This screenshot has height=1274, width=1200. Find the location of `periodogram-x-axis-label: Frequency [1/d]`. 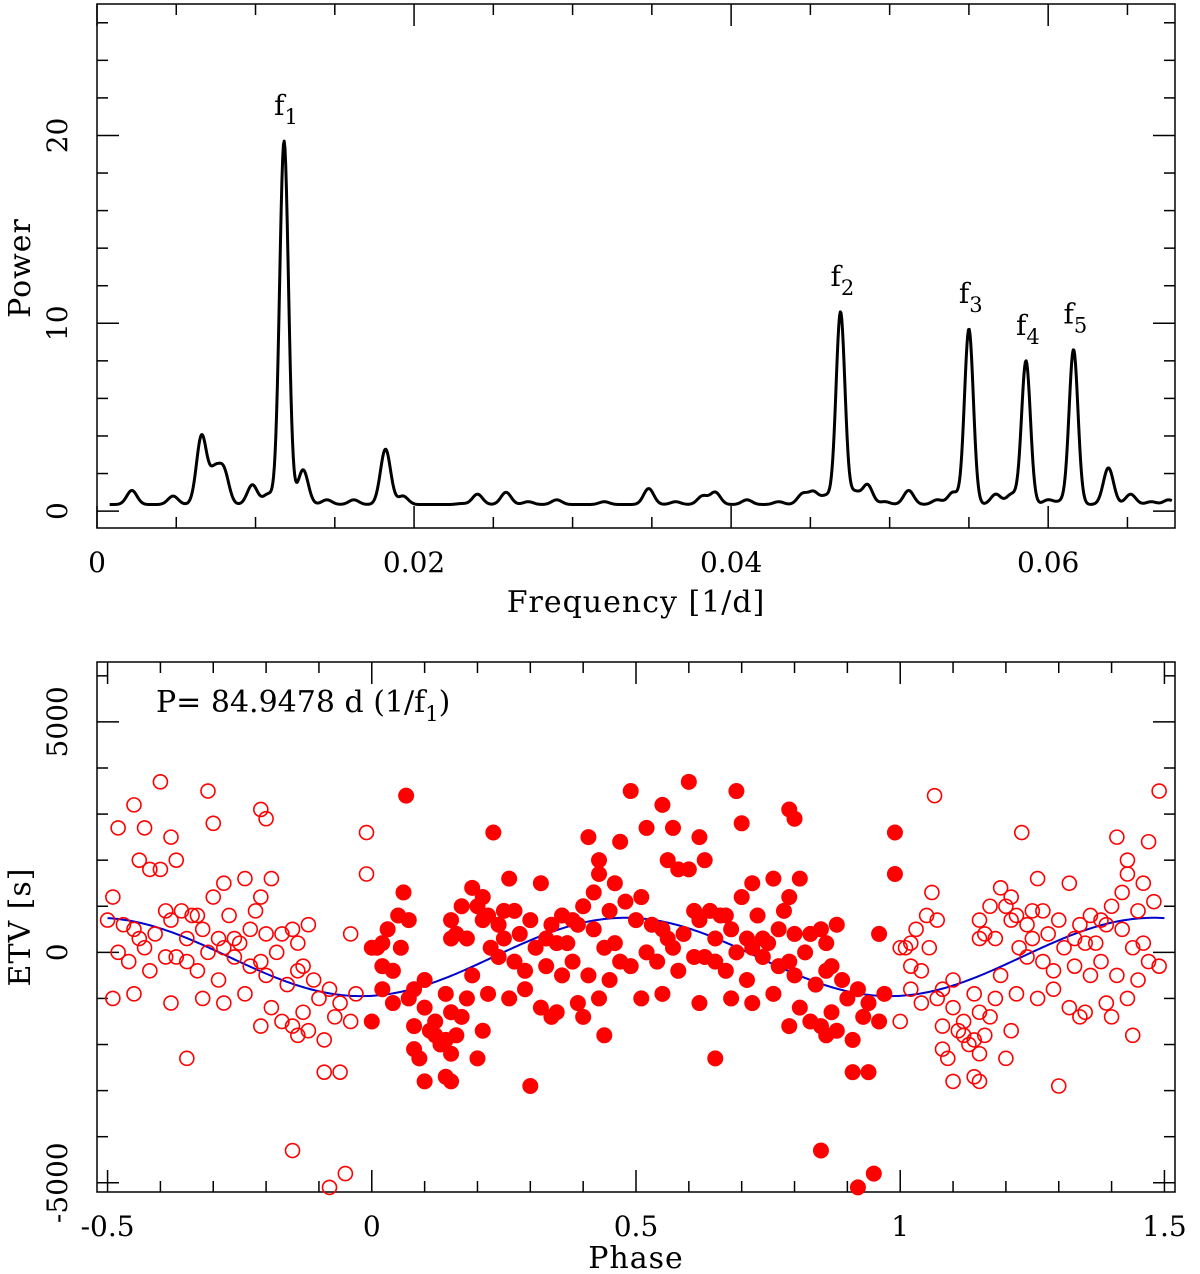

periodogram-x-axis-label: Frequency [1/d] is located at coordinates (636, 602).